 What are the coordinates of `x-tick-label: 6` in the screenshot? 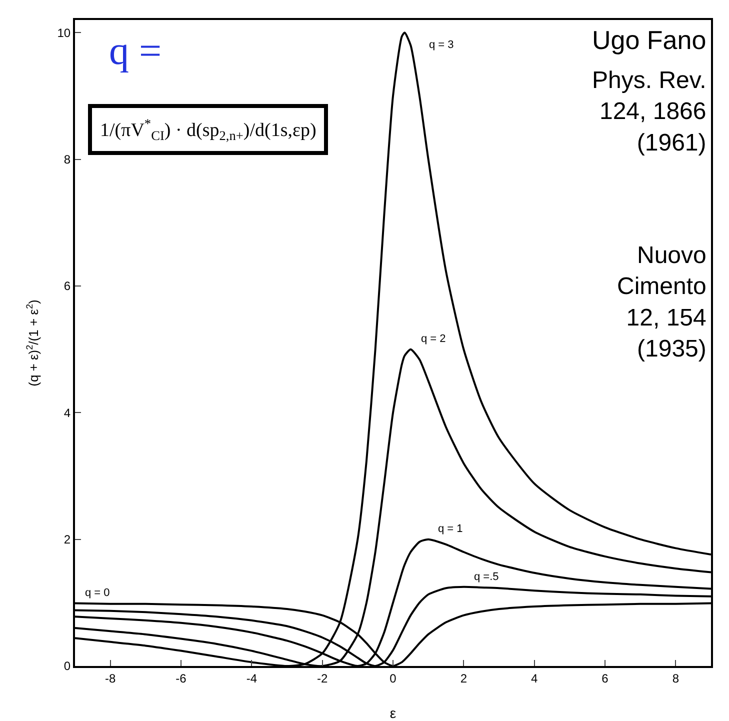 It's located at (605, 678).